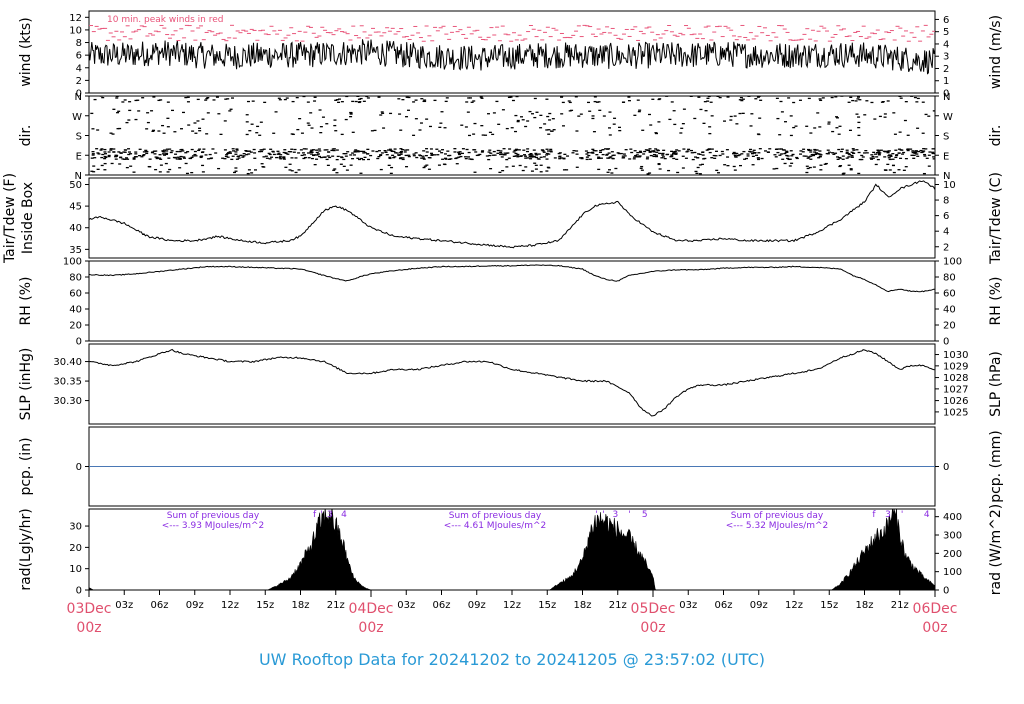  I want to click on rh-tick-label-left: 80, so click(75, 278).